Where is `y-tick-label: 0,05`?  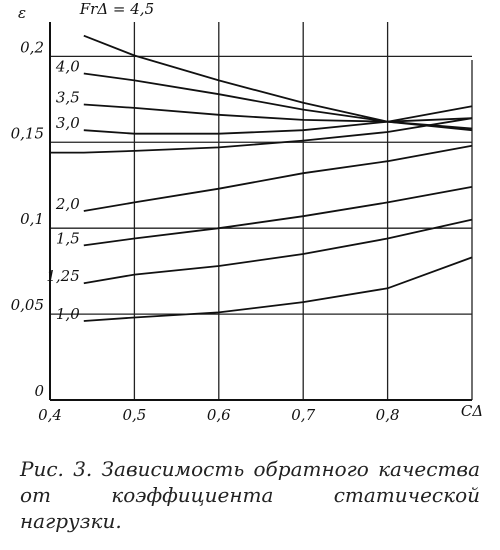 y-tick-label: 0,05 is located at coordinates (27, 305).